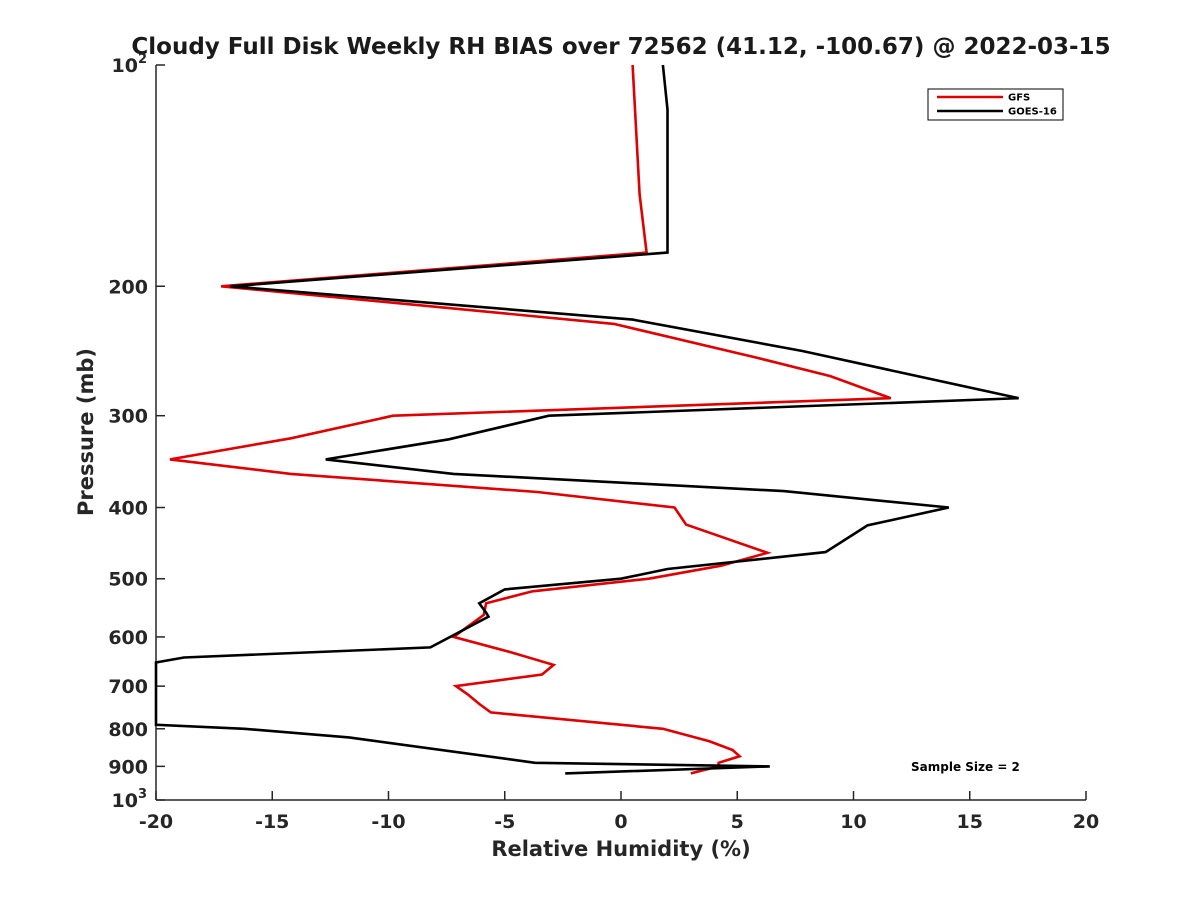  What do you see at coordinates (128, 417) in the screenshot?
I see `y-tick-label: 300` at bounding box center [128, 417].